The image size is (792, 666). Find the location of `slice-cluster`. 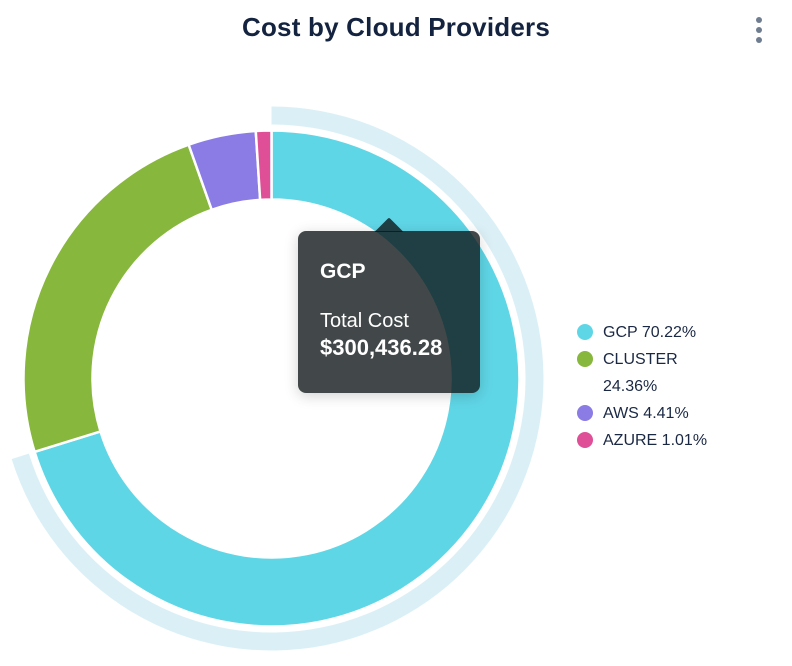

slice-cluster is located at coordinates (118, 298).